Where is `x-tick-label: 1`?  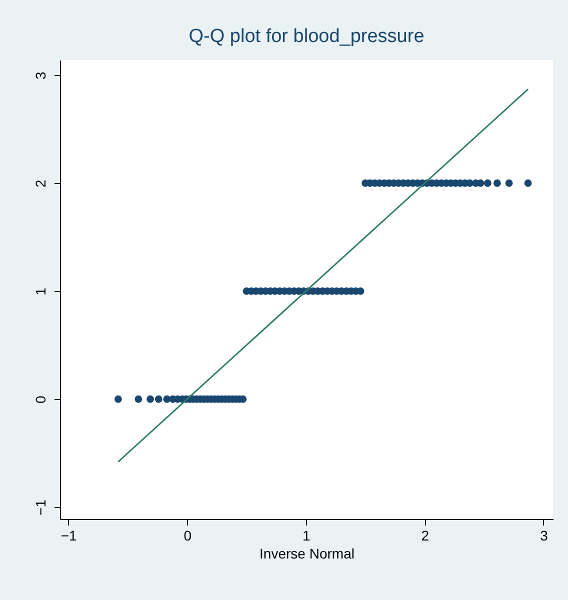 x-tick-label: 1 is located at coordinates (306, 536).